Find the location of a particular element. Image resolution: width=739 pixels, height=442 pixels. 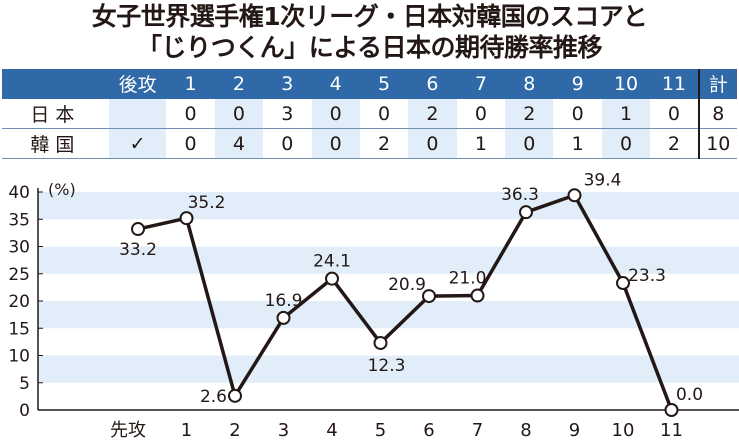

y-axis-unit-label: (%) is located at coordinates (62, 189).